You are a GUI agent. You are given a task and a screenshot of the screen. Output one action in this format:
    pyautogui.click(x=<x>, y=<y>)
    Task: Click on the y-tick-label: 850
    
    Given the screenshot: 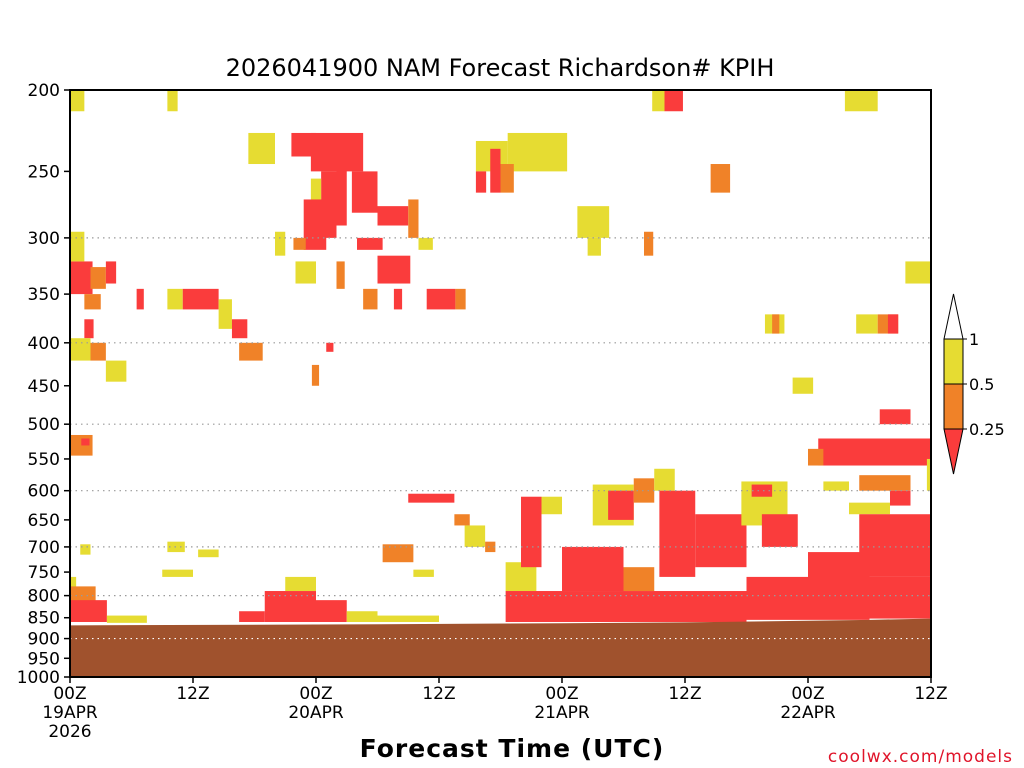 What is the action you would take?
    pyautogui.click(x=44, y=619)
    